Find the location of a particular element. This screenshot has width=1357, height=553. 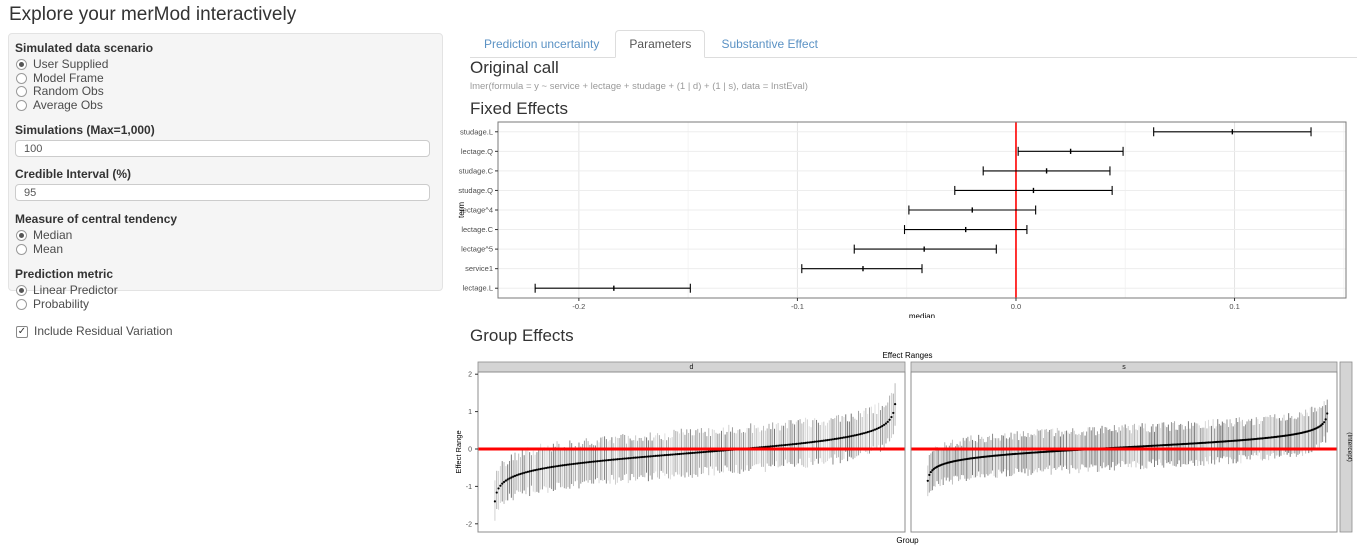

svg-text: -2 is located at coordinates (469, 524).